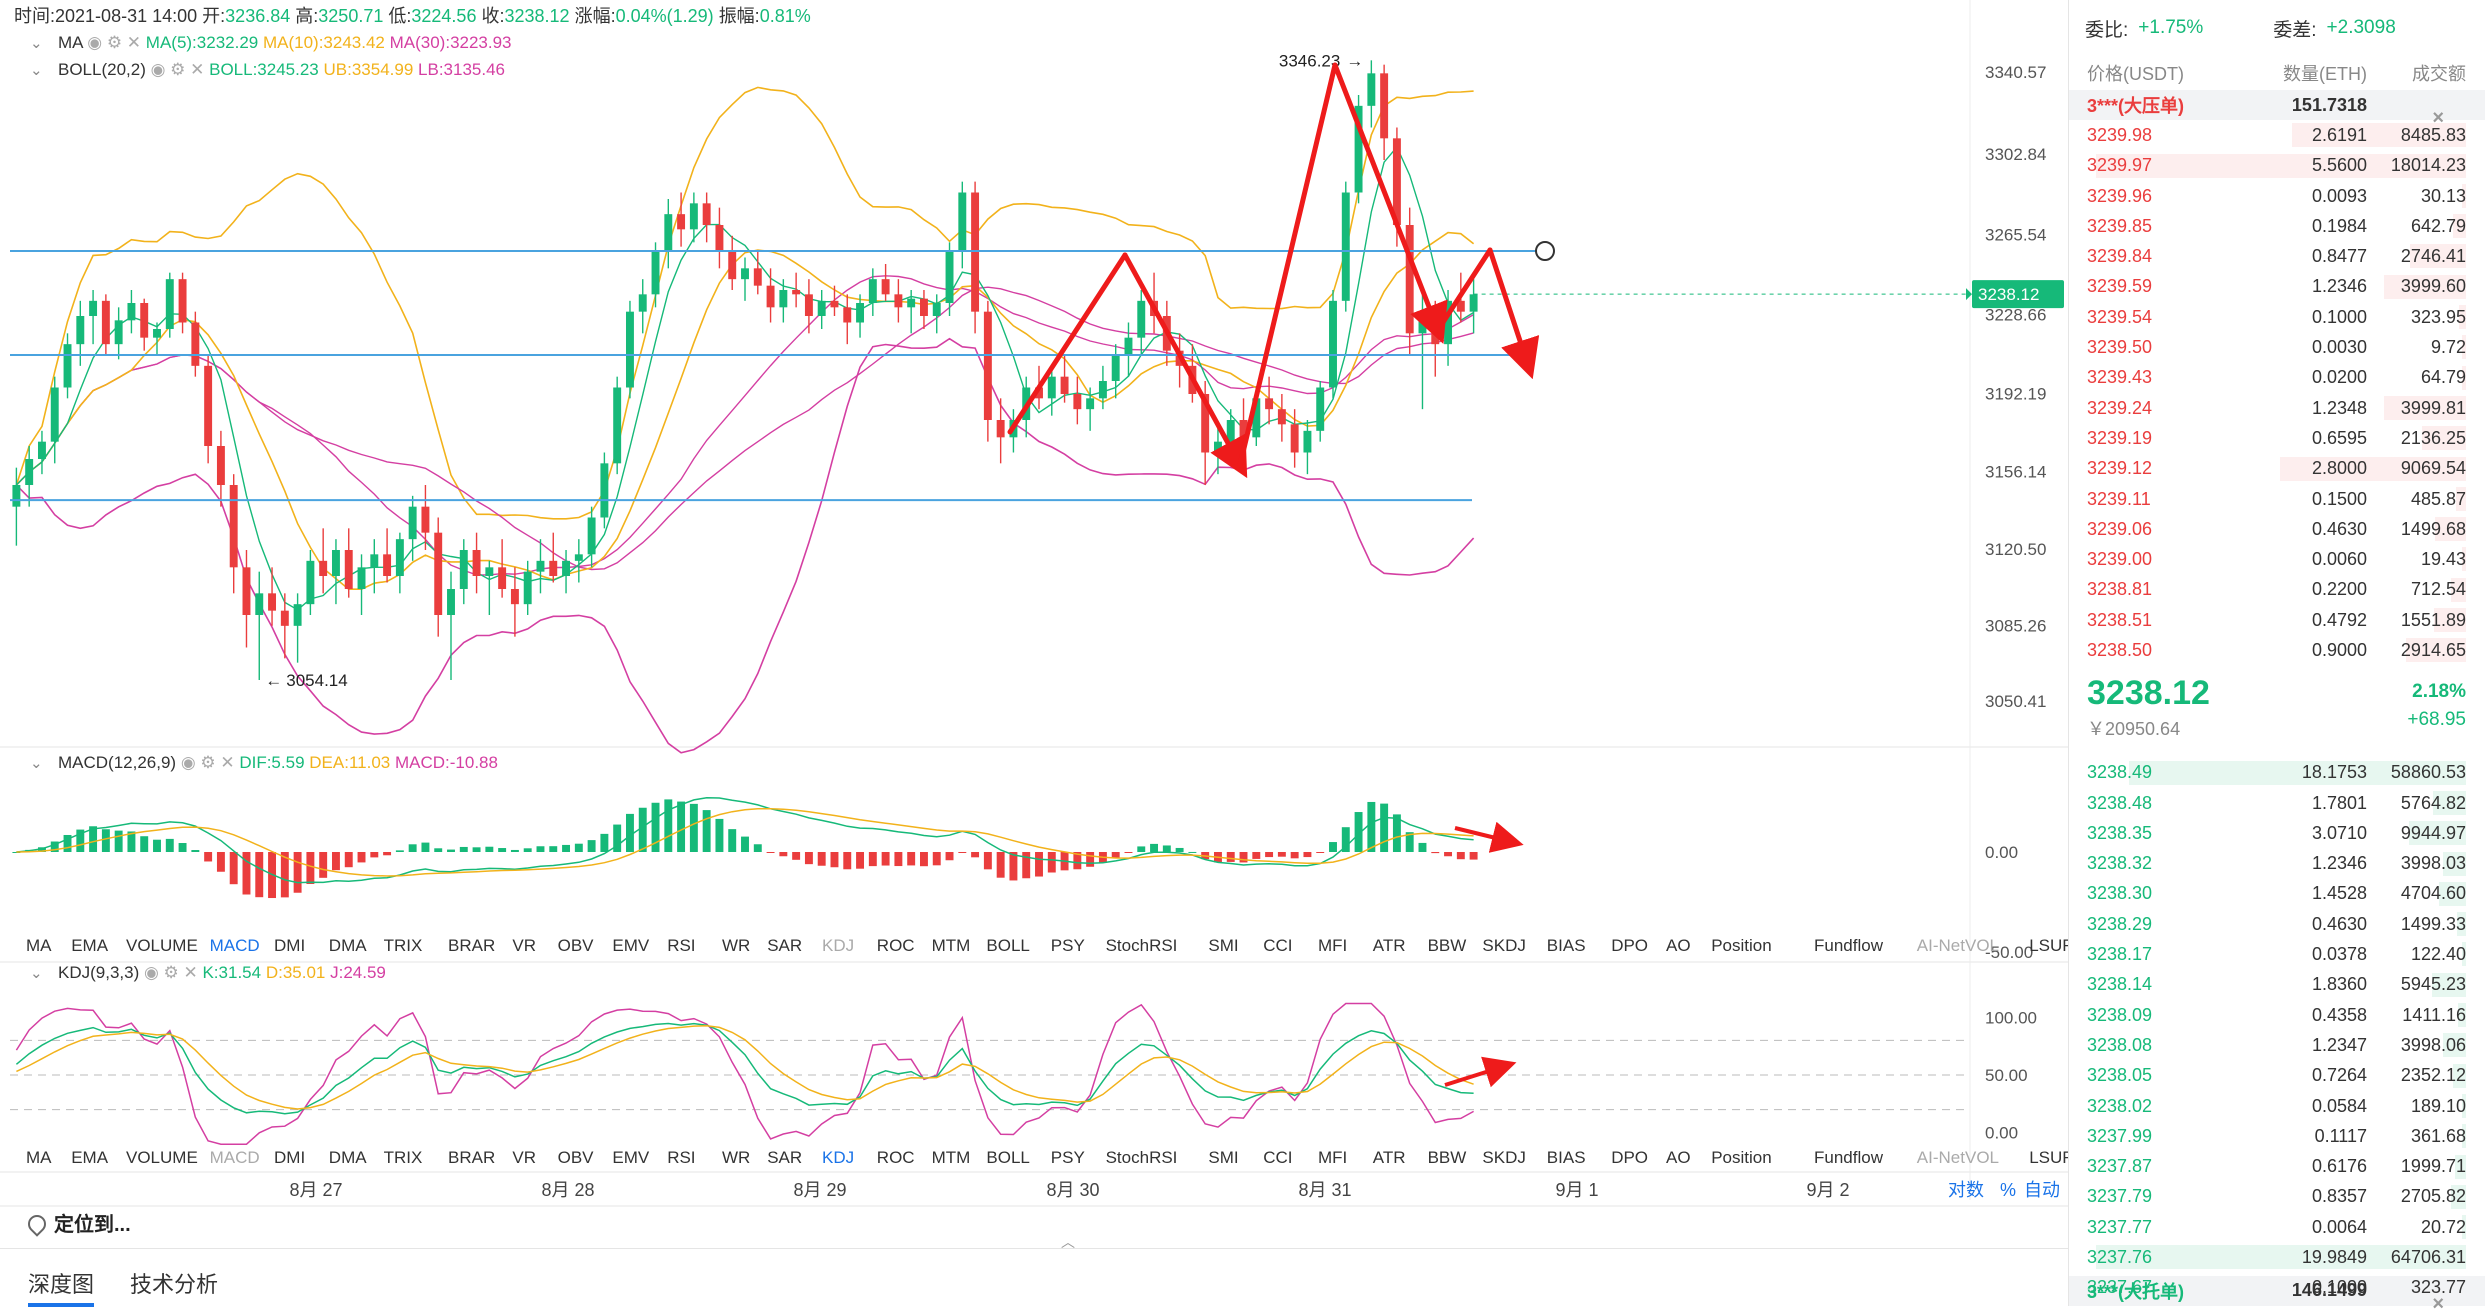  I want to click on indicator-tab-atr: ATR, so click(1389, 1157).